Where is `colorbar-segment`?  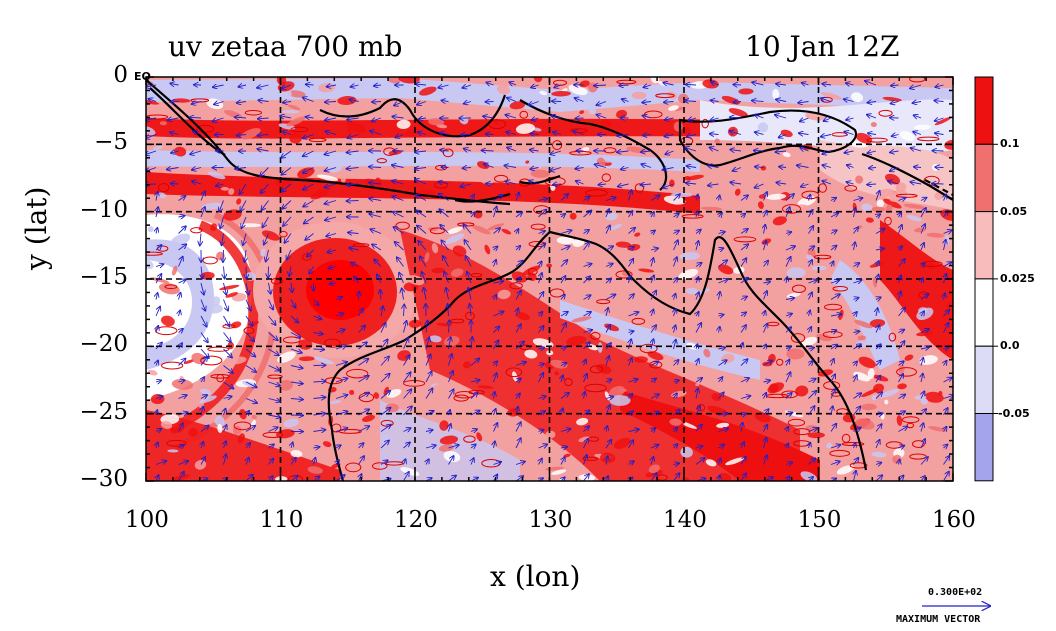 colorbar-segment is located at coordinates (984, 312).